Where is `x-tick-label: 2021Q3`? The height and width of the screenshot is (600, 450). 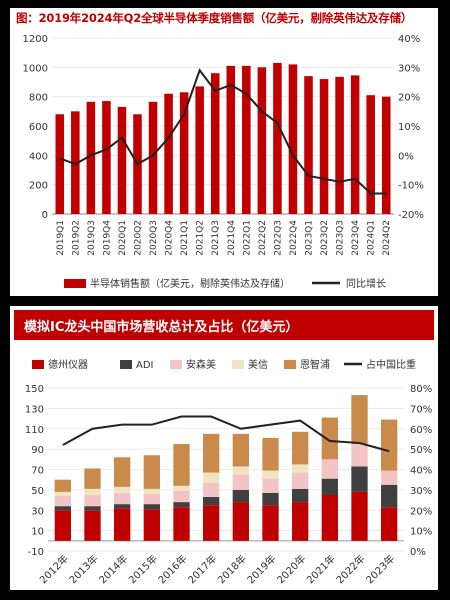
x-tick-label: 2021Q3 is located at coordinates (216, 238).